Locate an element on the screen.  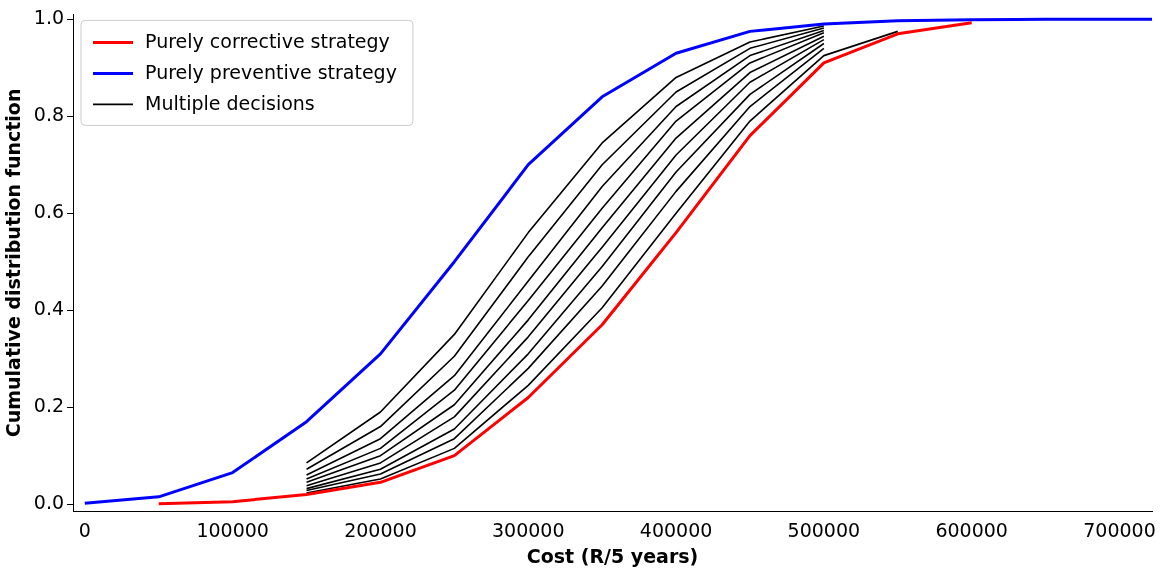
x-tick-label: 300000 is located at coordinates (528, 529).